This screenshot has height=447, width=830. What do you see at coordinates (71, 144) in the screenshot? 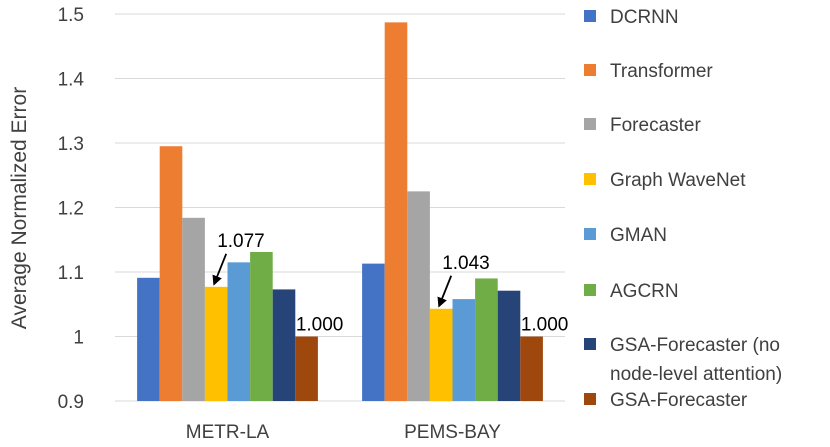
I see `y-tick-label: 1.3` at bounding box center [71, 144].